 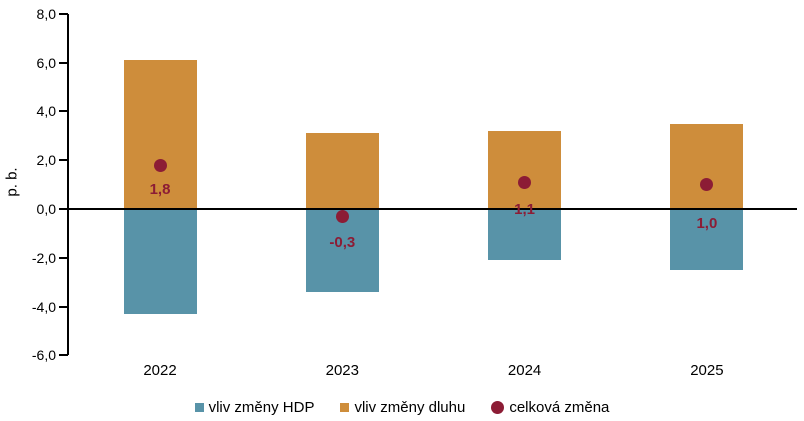 What do you see at coordinates (410, 407) in the screenshot?
I see `legend-label: vliv změny dluhu` at bounding box center [410, 407].